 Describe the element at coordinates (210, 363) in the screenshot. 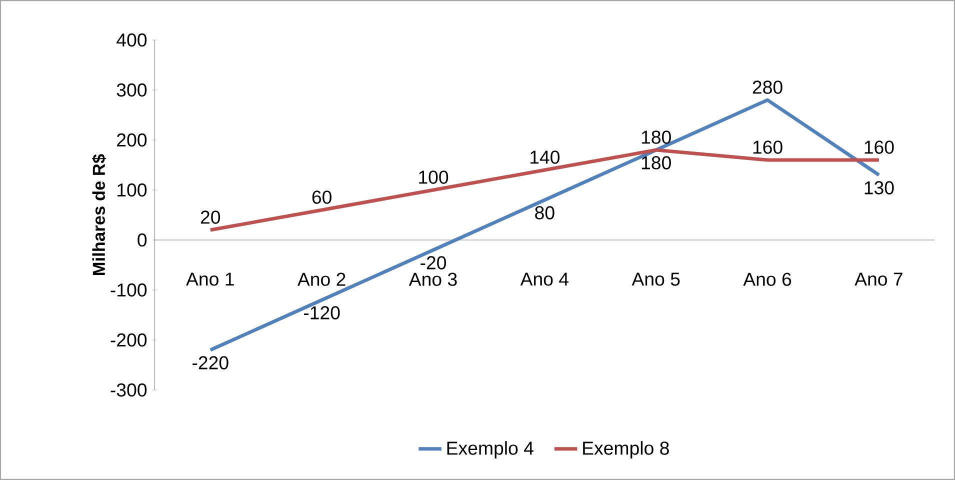

I see `data-label: -220` at that location.